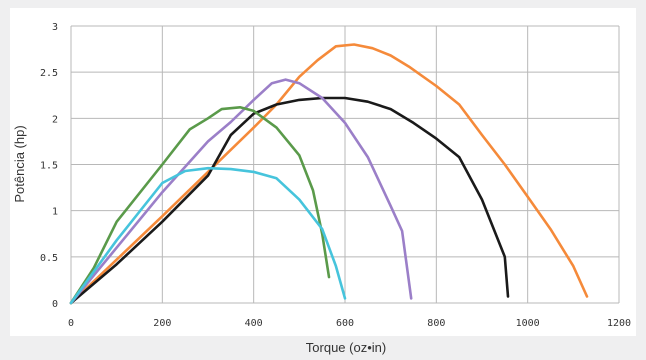 Image resolution: width=646 pixels, height=360 pixels. What do you see at coordinates (162, 323) in the screenshot?
I see `x-tick-label: 200` at bounding box center [162, 323].